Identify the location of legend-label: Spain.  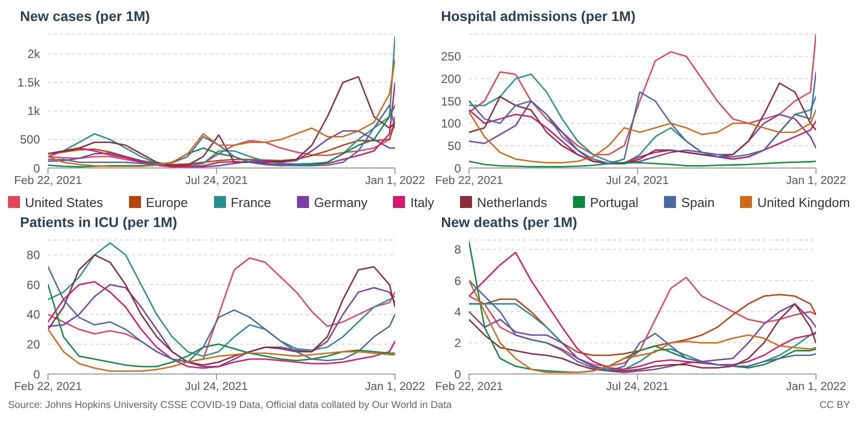
(698, 202).